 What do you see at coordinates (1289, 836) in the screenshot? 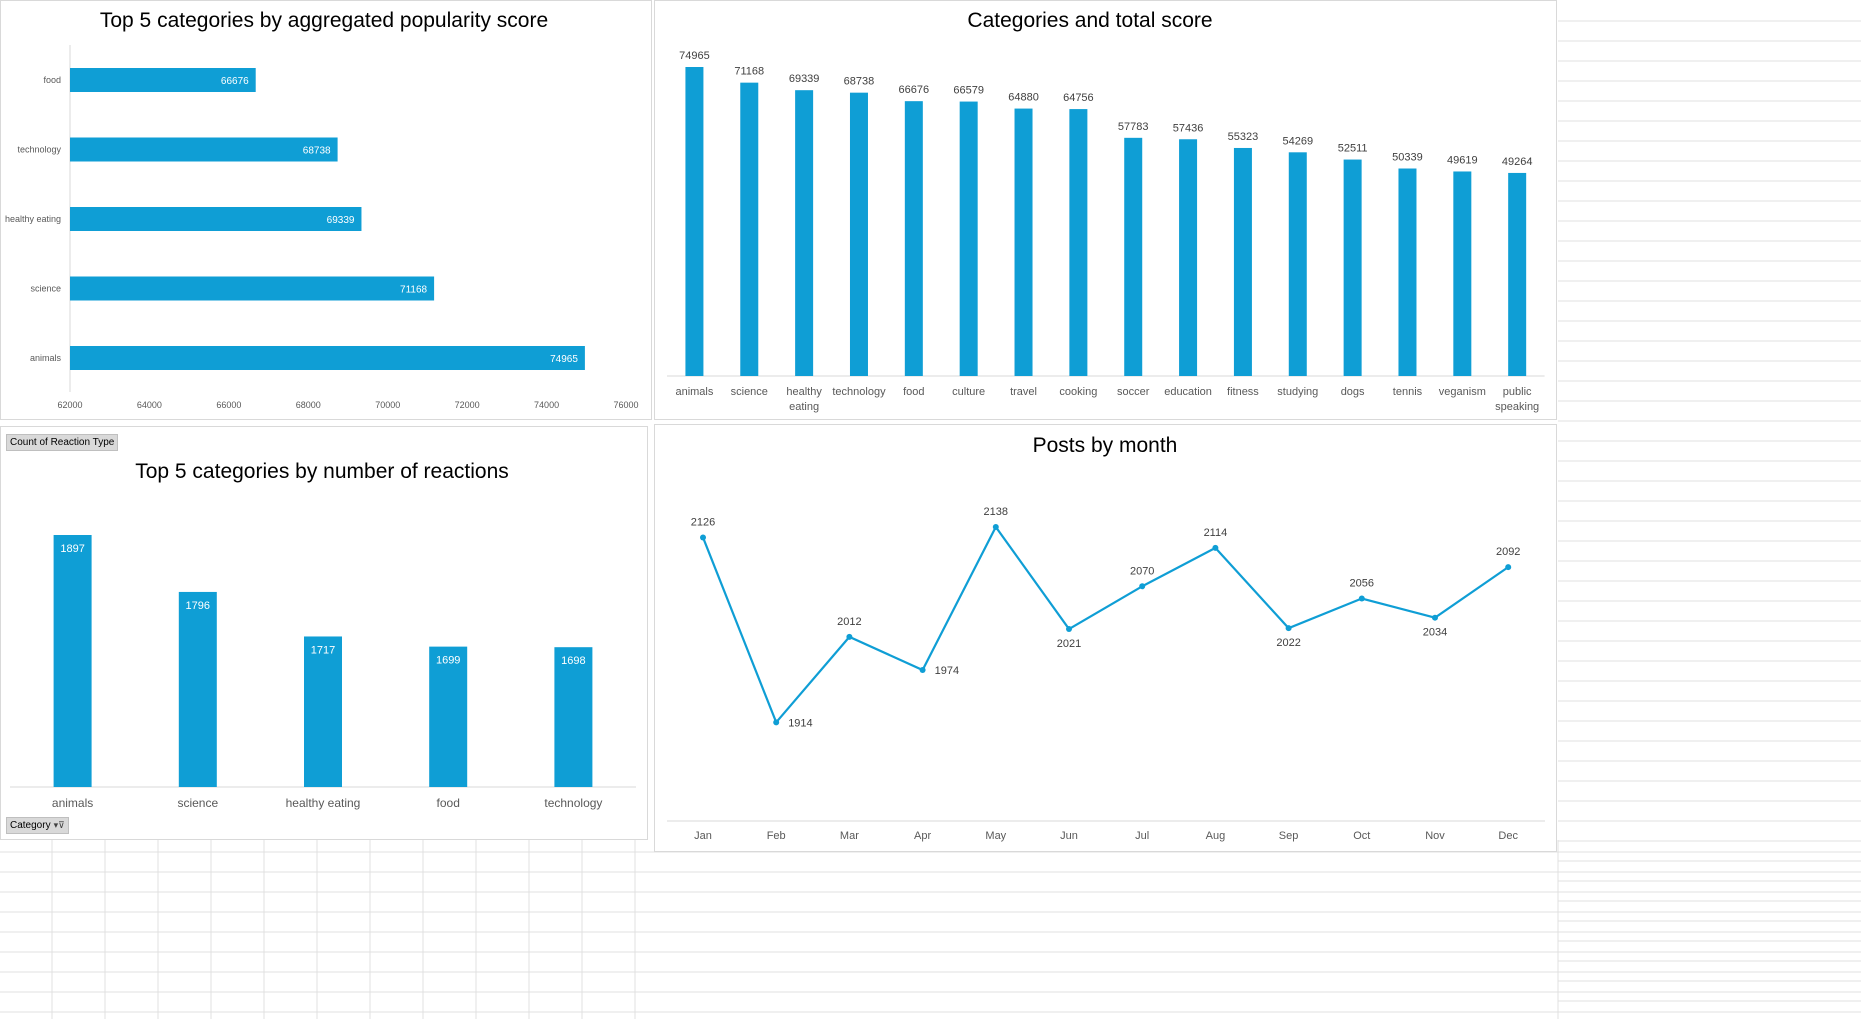
I see `x-tick-label: Sep` at bounding box center [1289, 836].